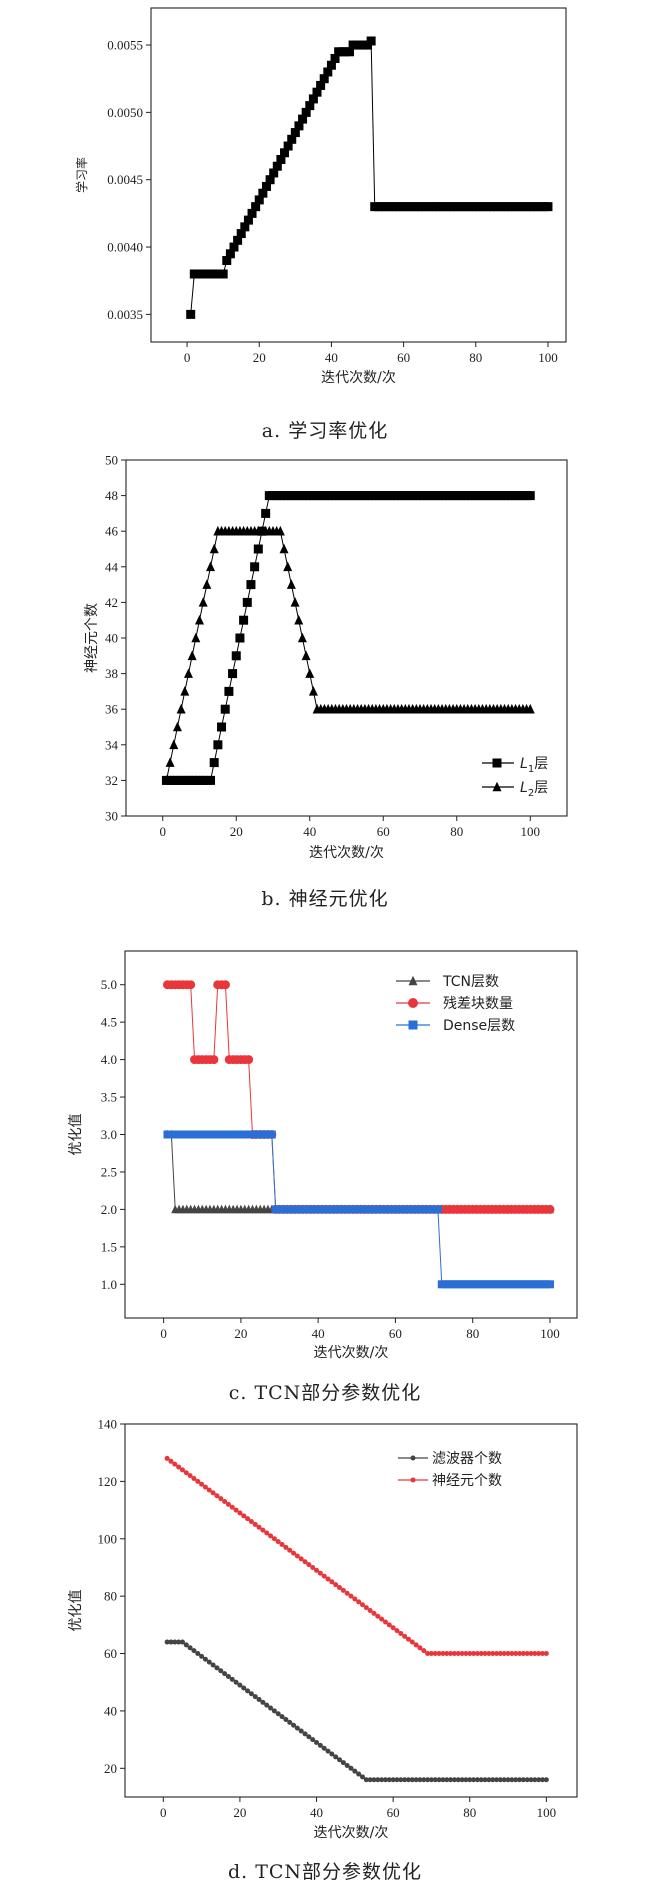 This screenshot has height=1891, width=650. What do you see at coordinates (472, 1333) in the screenshot?
I see `x-tick-label: 80` at bounding box center [472, 1333].